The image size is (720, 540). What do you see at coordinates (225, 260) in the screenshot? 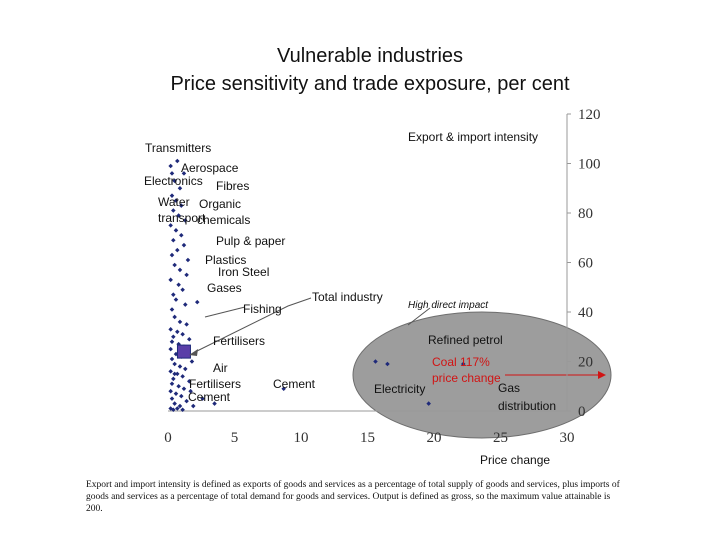
I see `label-plastics: Plastics` at bounding box center [225, 260].